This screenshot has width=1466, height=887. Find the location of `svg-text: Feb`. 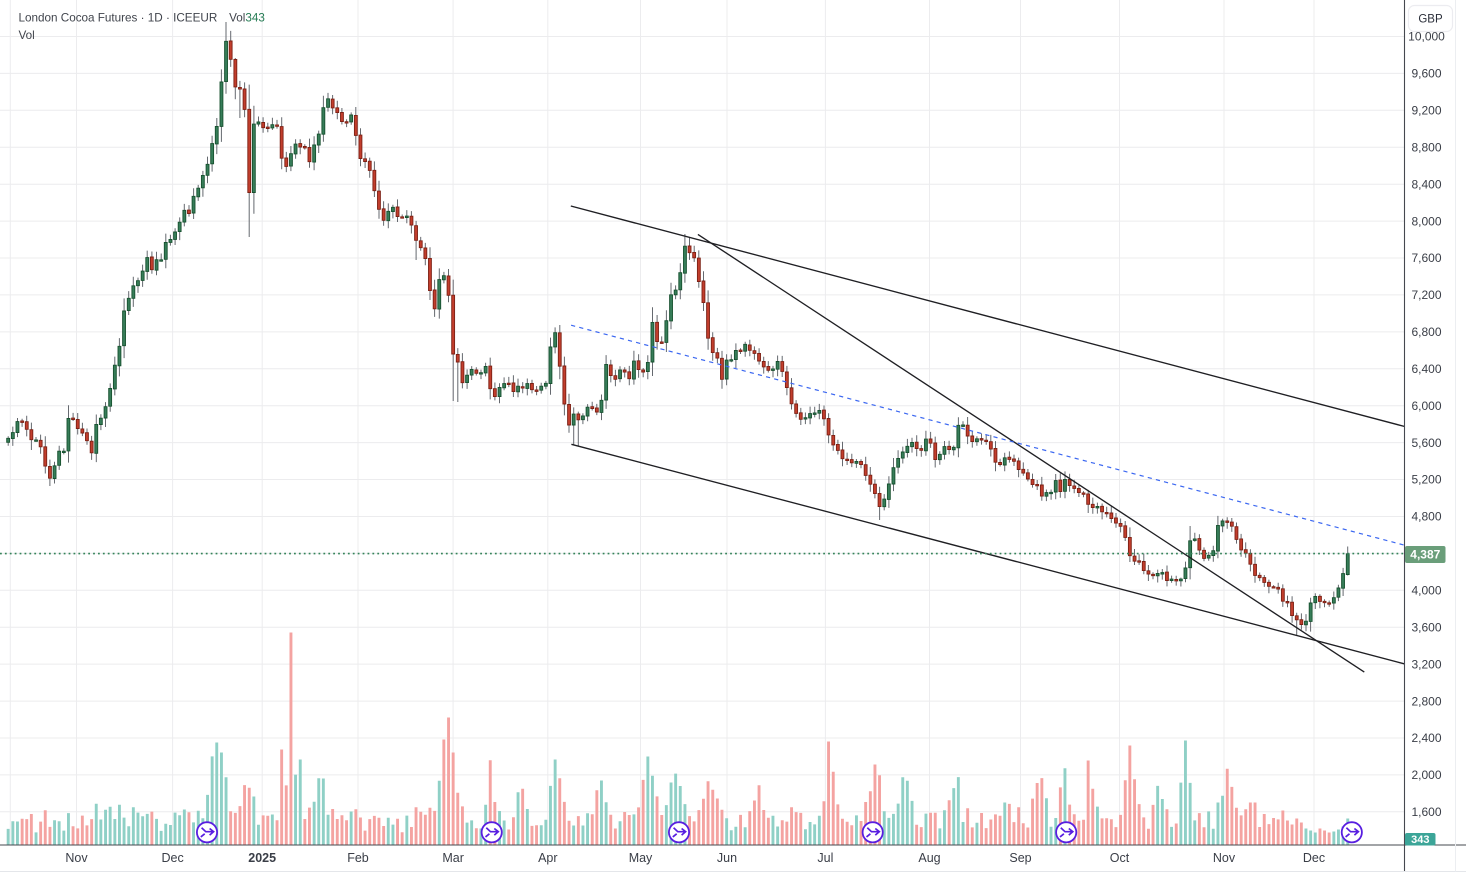

svg-text: Feb is located at coordinates (358, 858).